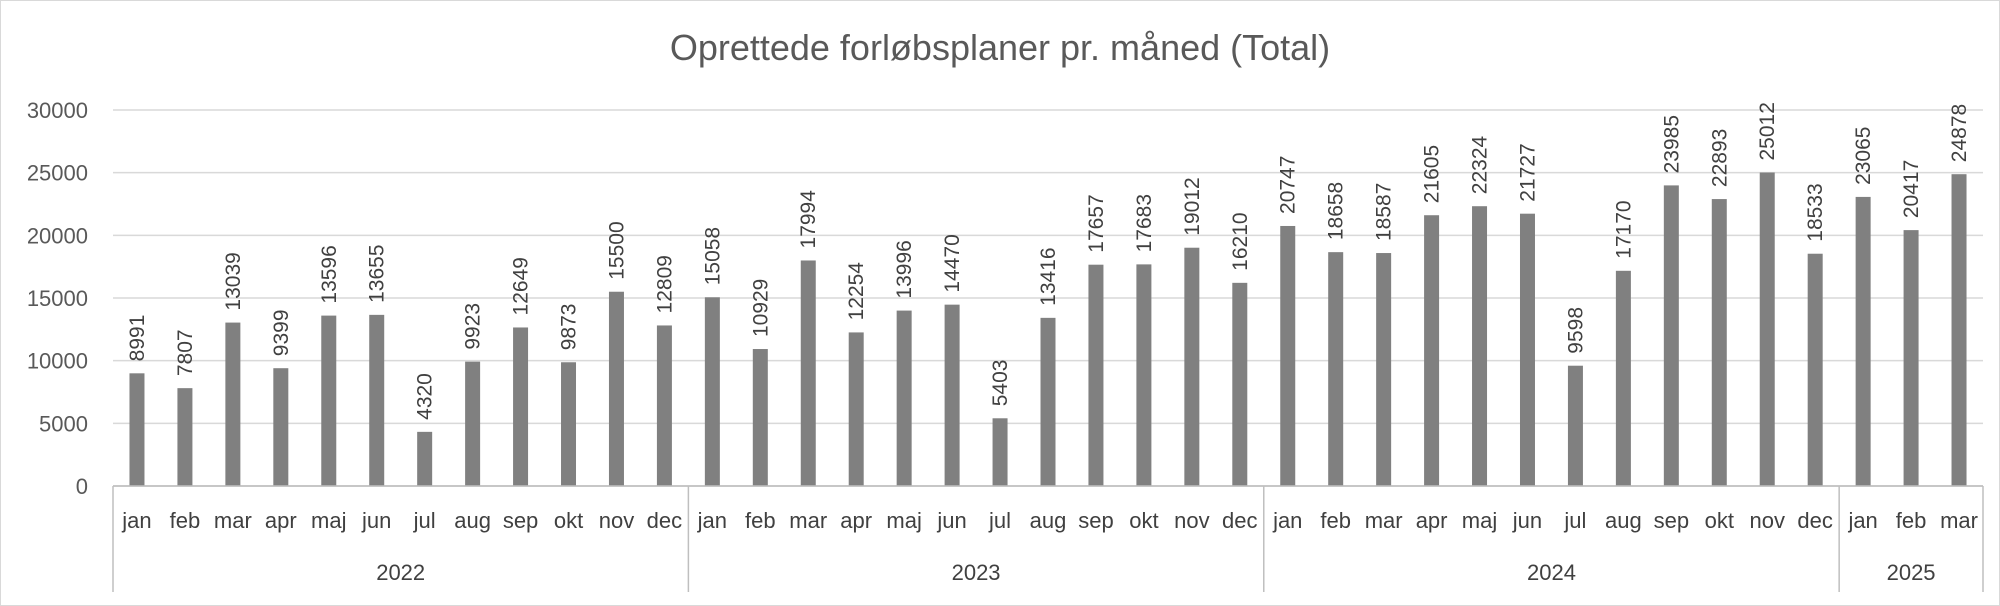  I want to click on data-label: 23985, so click(1671, 144).